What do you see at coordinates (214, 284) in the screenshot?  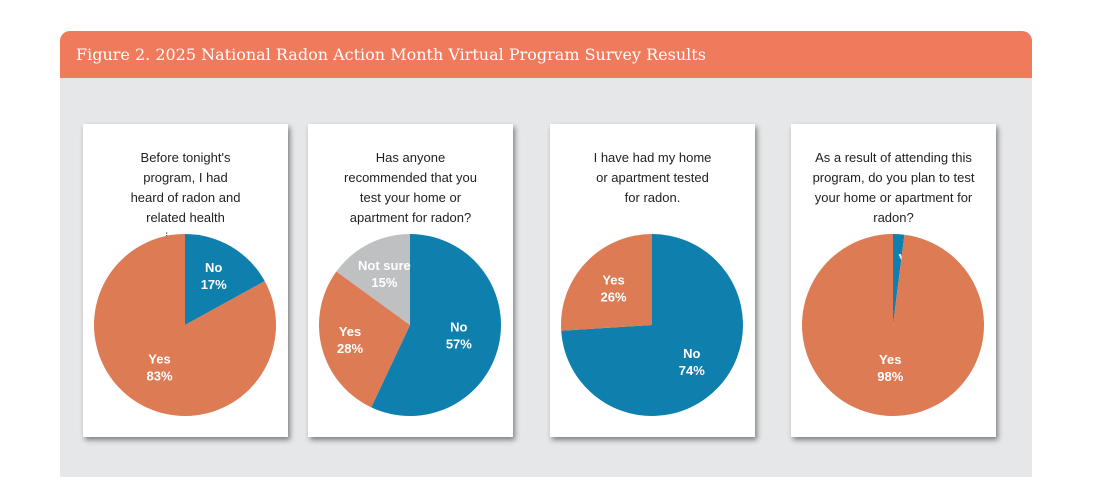 I see `pie-value-text: 17%` at bounding box center [214, 284].